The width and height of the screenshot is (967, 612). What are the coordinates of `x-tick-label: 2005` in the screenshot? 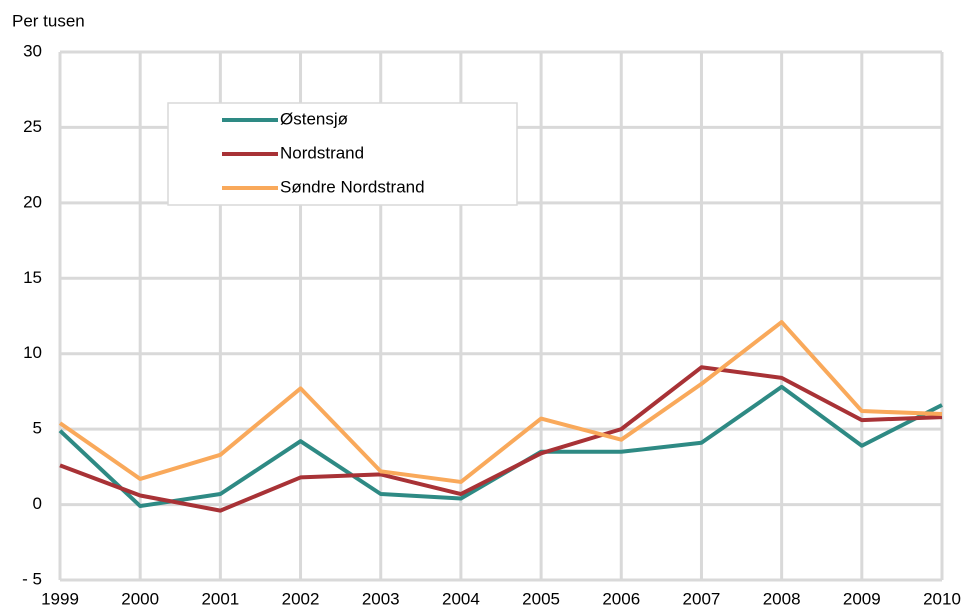 It's located at (541, 598).